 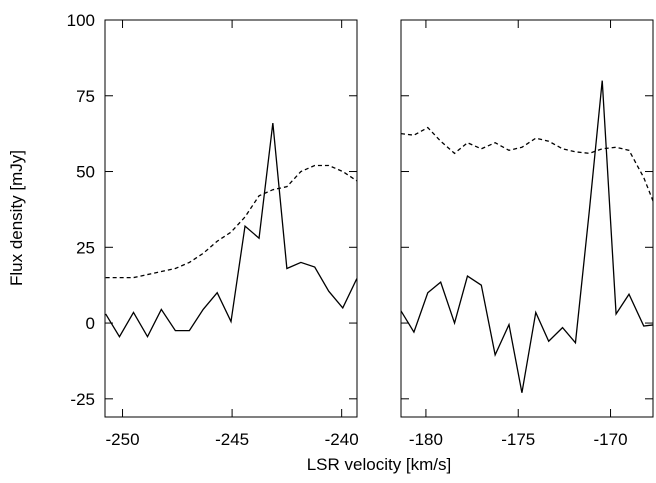 What do you see at coordinates (85, 247) in the screenshot?
I see `y-tick-label: 25` at bounding box center [85, 247].